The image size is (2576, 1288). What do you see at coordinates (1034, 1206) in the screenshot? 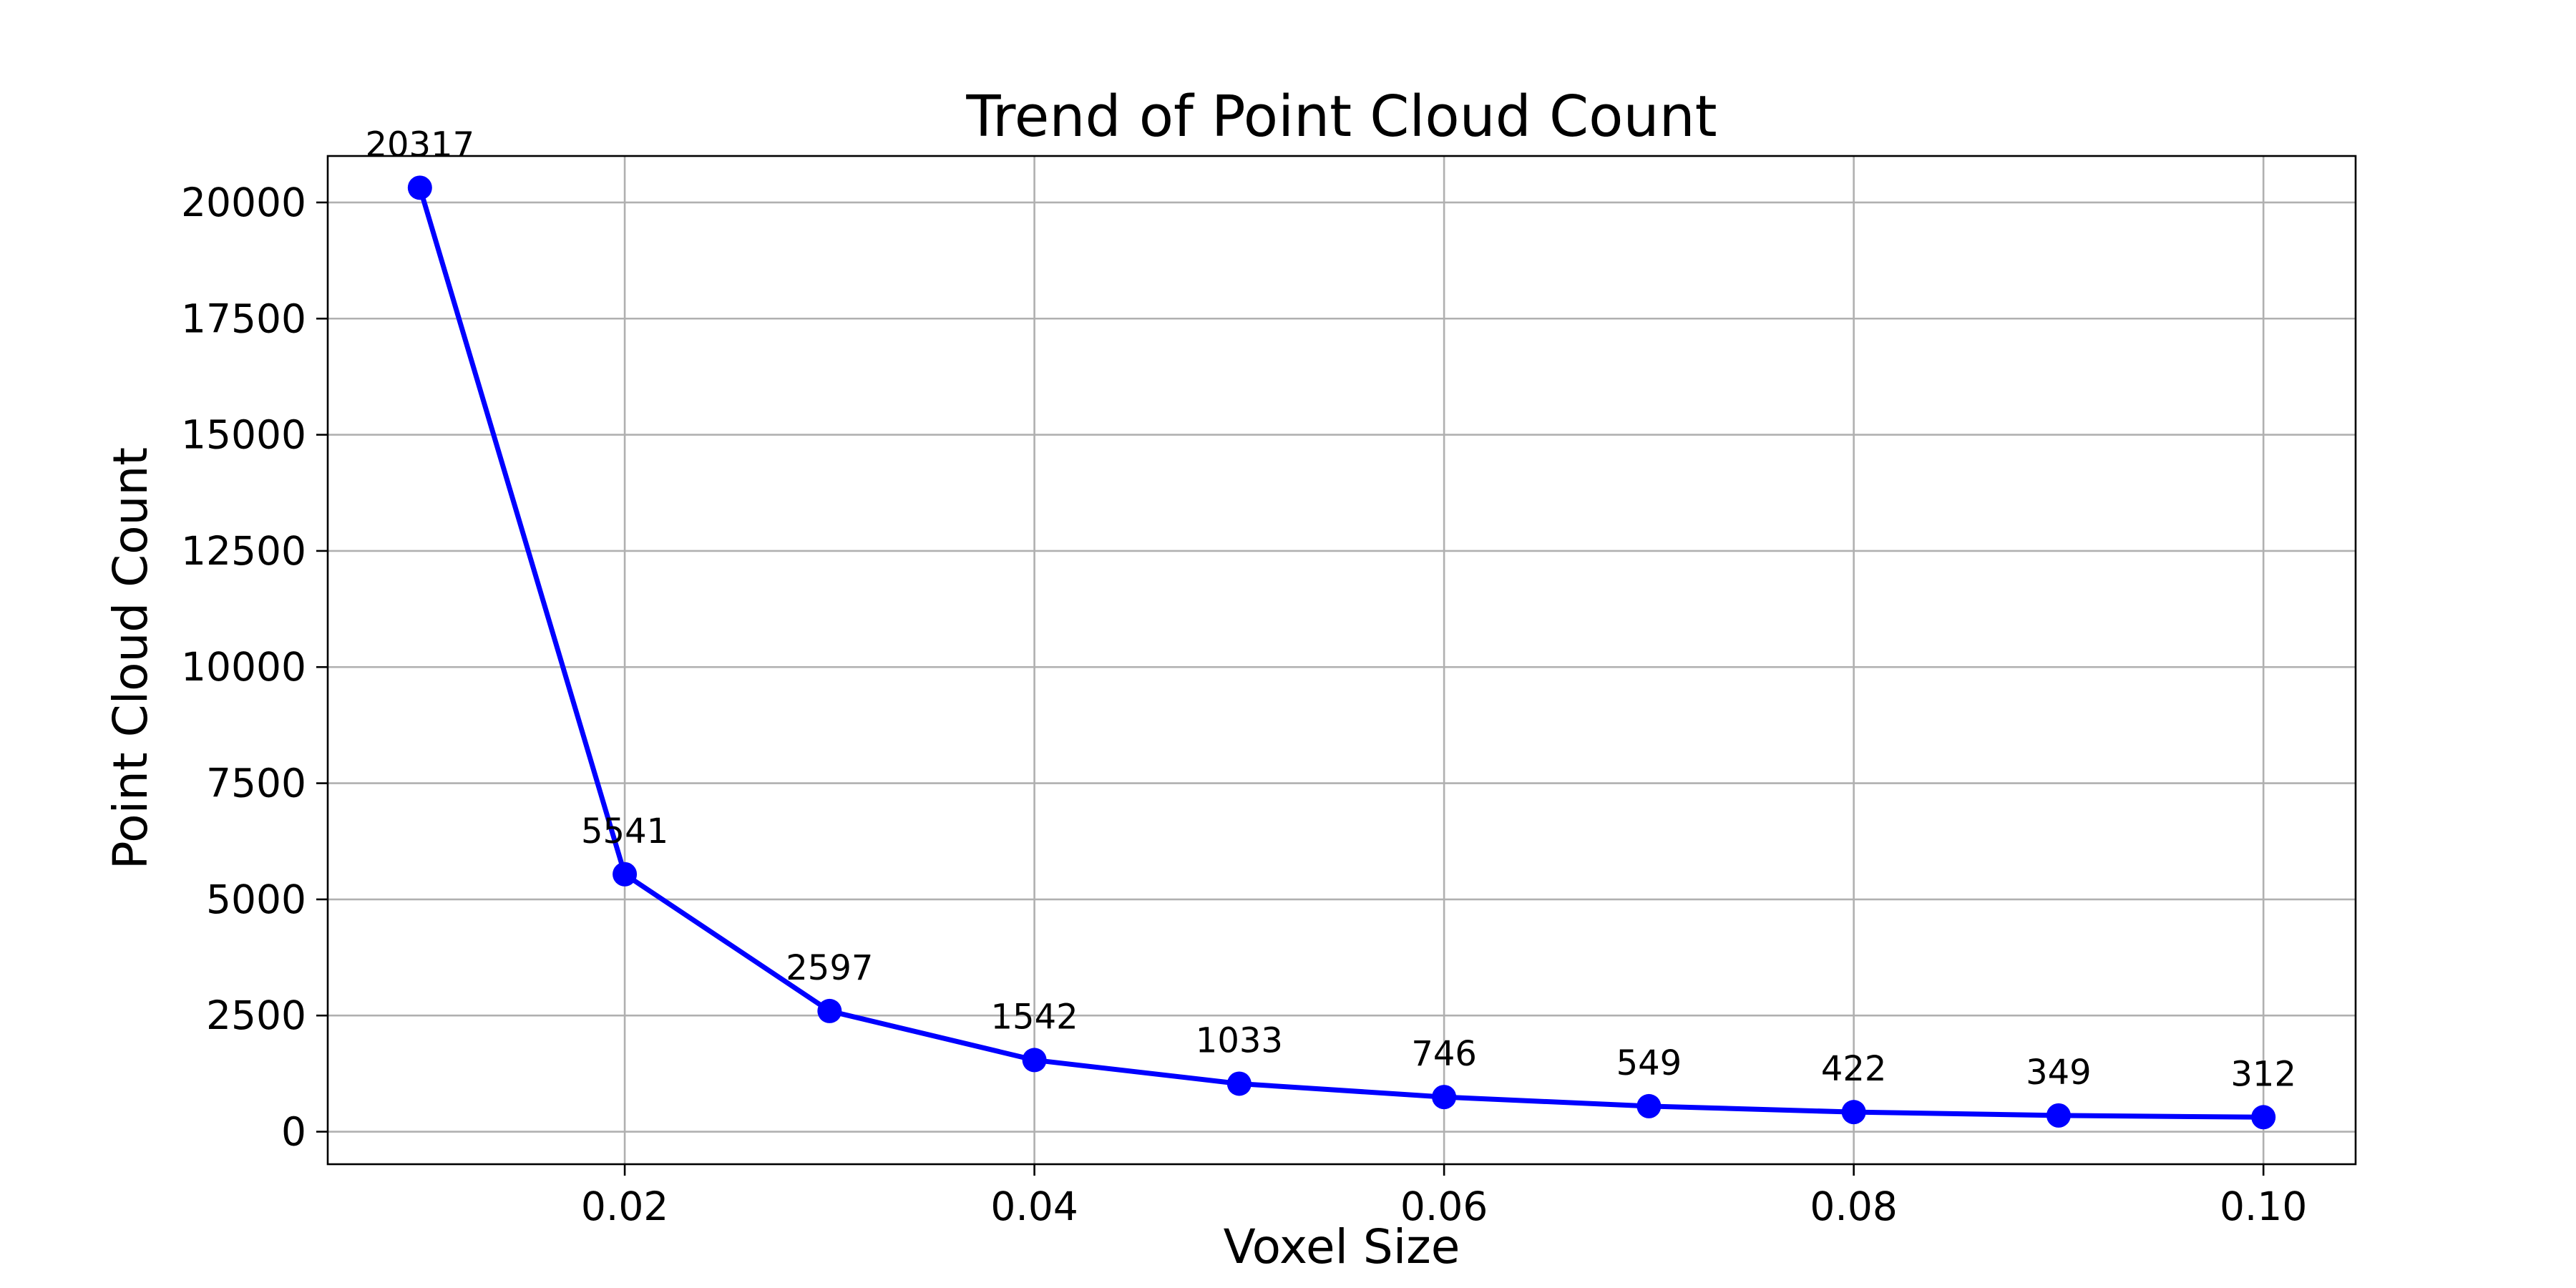
I see `x-tick-label: 0.04` at bounding box center [1034, 1206].